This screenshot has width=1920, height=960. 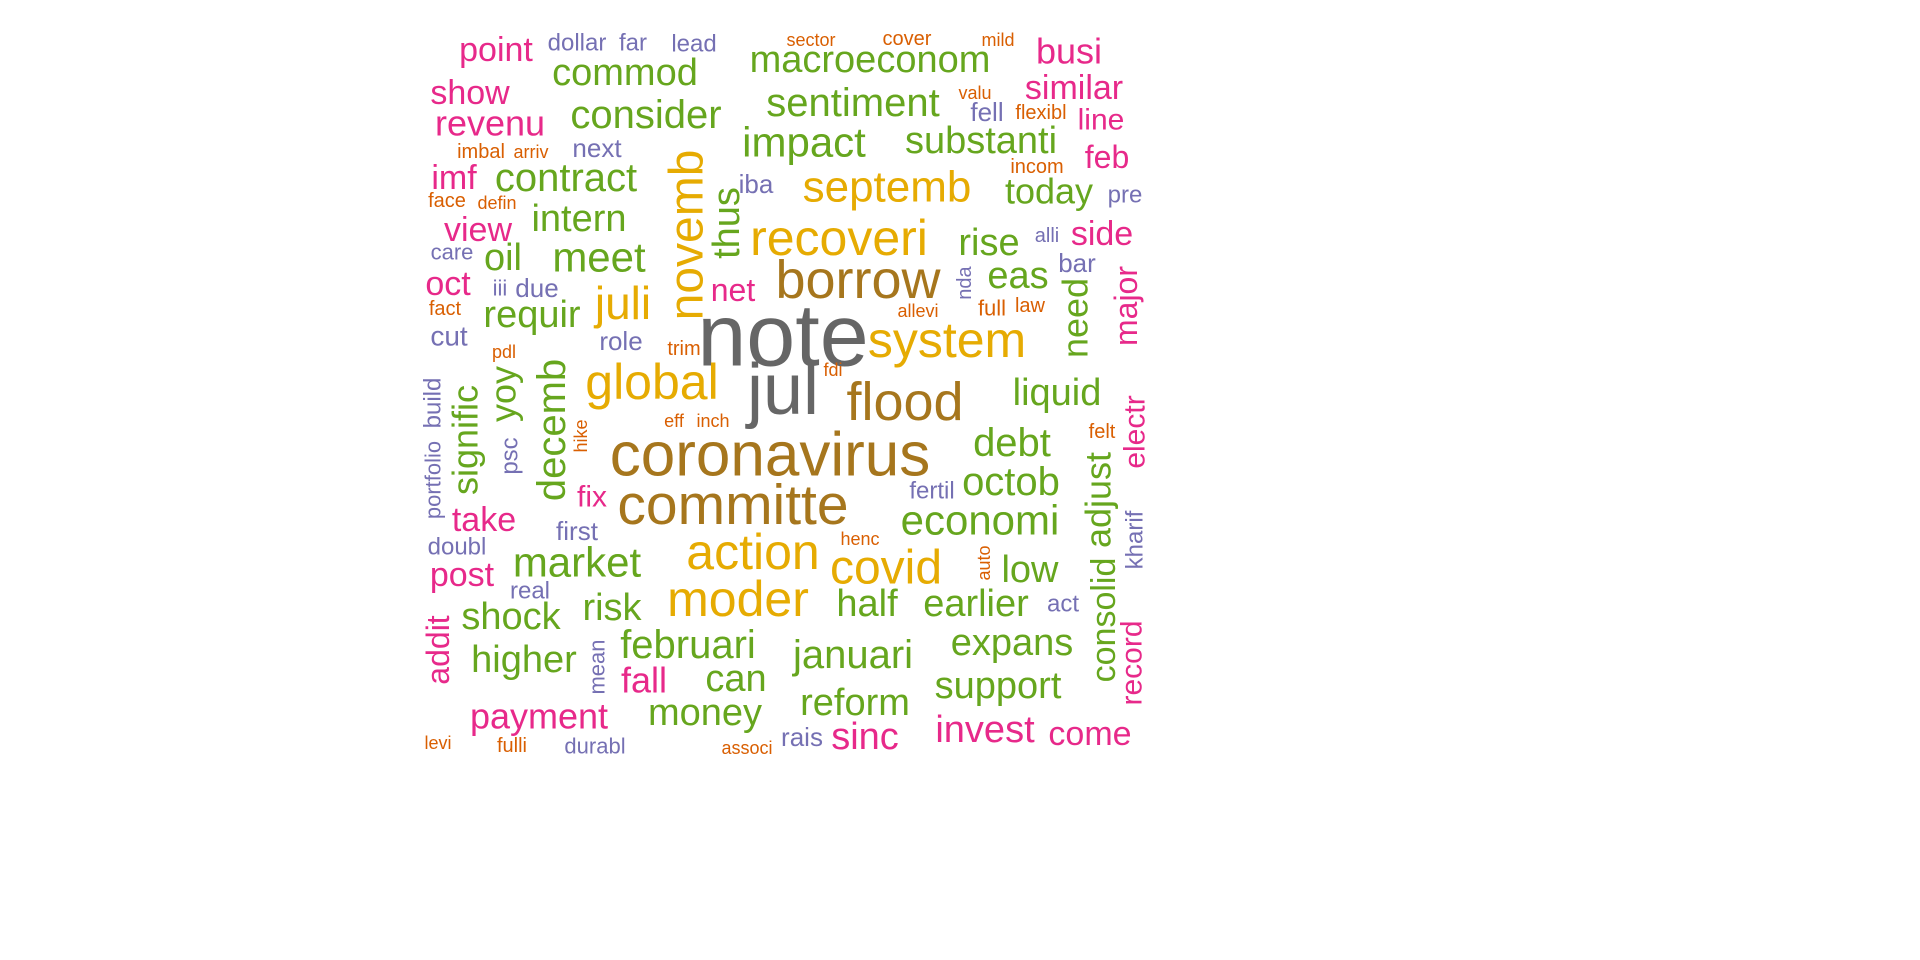 What do you see at coordinates (503, 258) in the screenshot?
I see `word-oil: oil` at bounding box center [503, 258].